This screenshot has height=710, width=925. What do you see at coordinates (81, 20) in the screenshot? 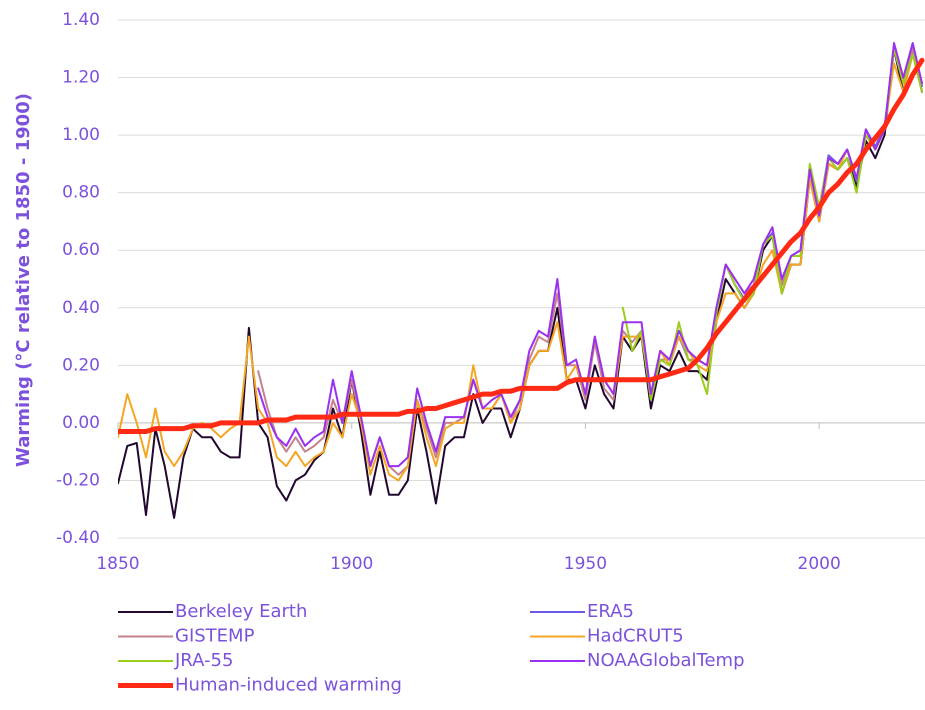
I see `y-tick-label: 1.40` at bounding box center [81, 20].